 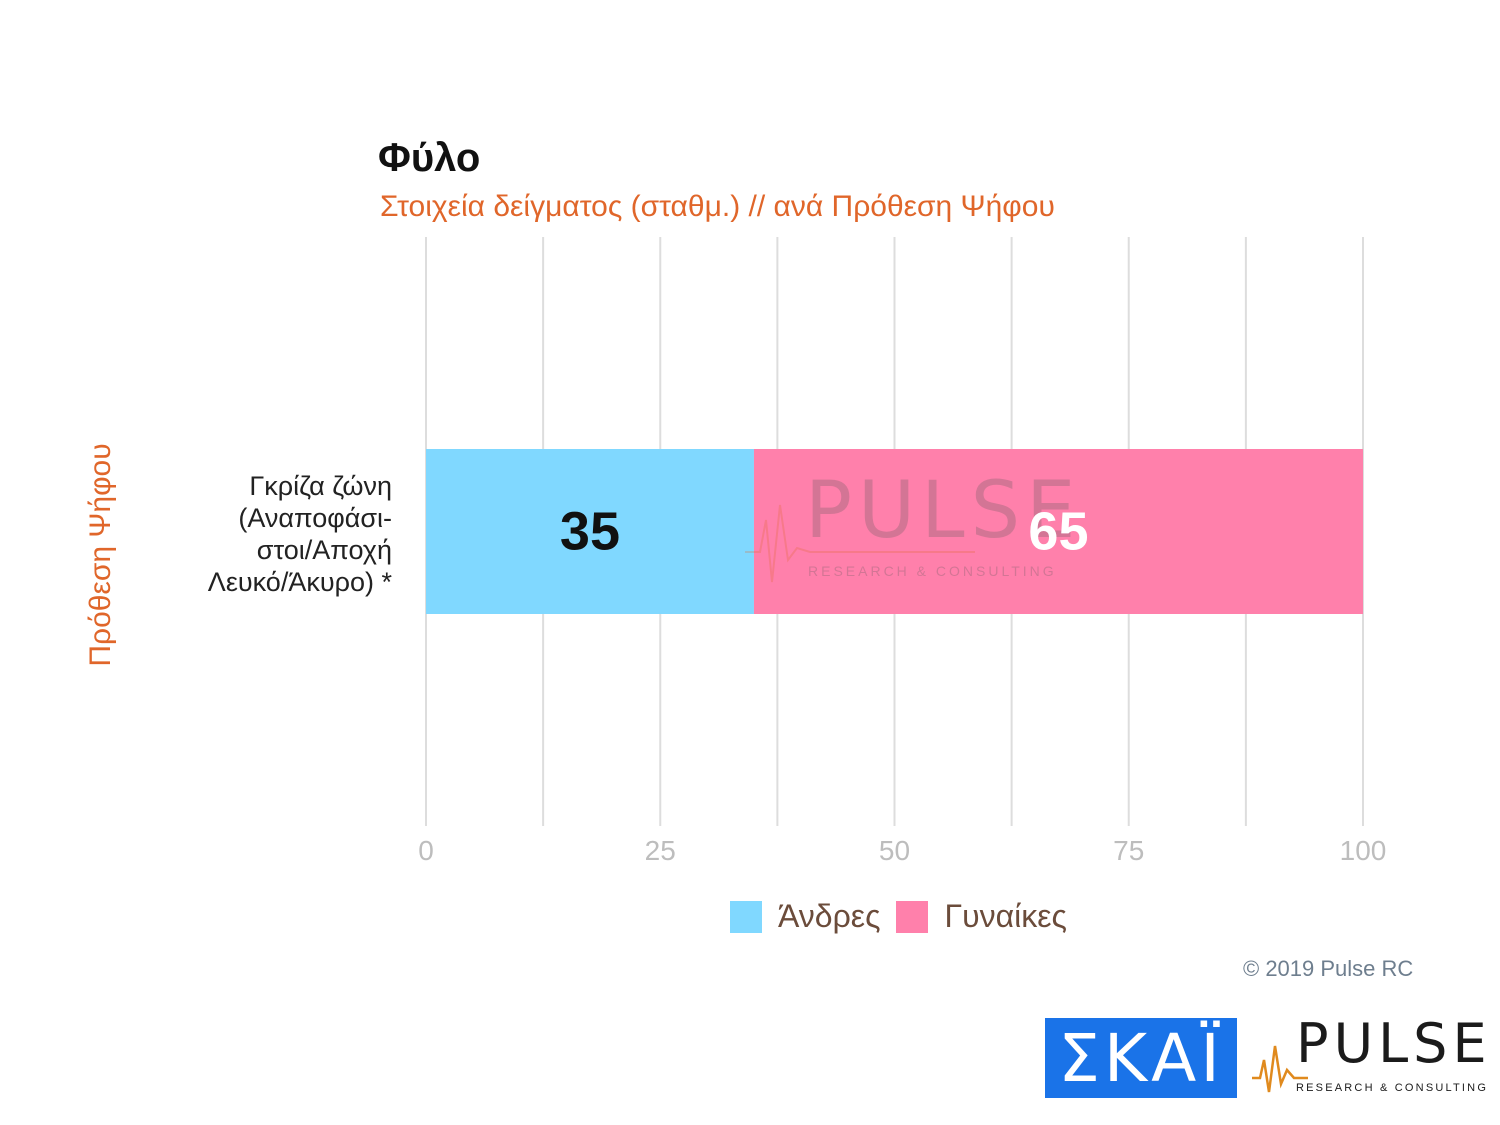 I want to click on pulse-logo-tagline: RESEARCH & CONSULTING, so click(x=1392, y=1088).